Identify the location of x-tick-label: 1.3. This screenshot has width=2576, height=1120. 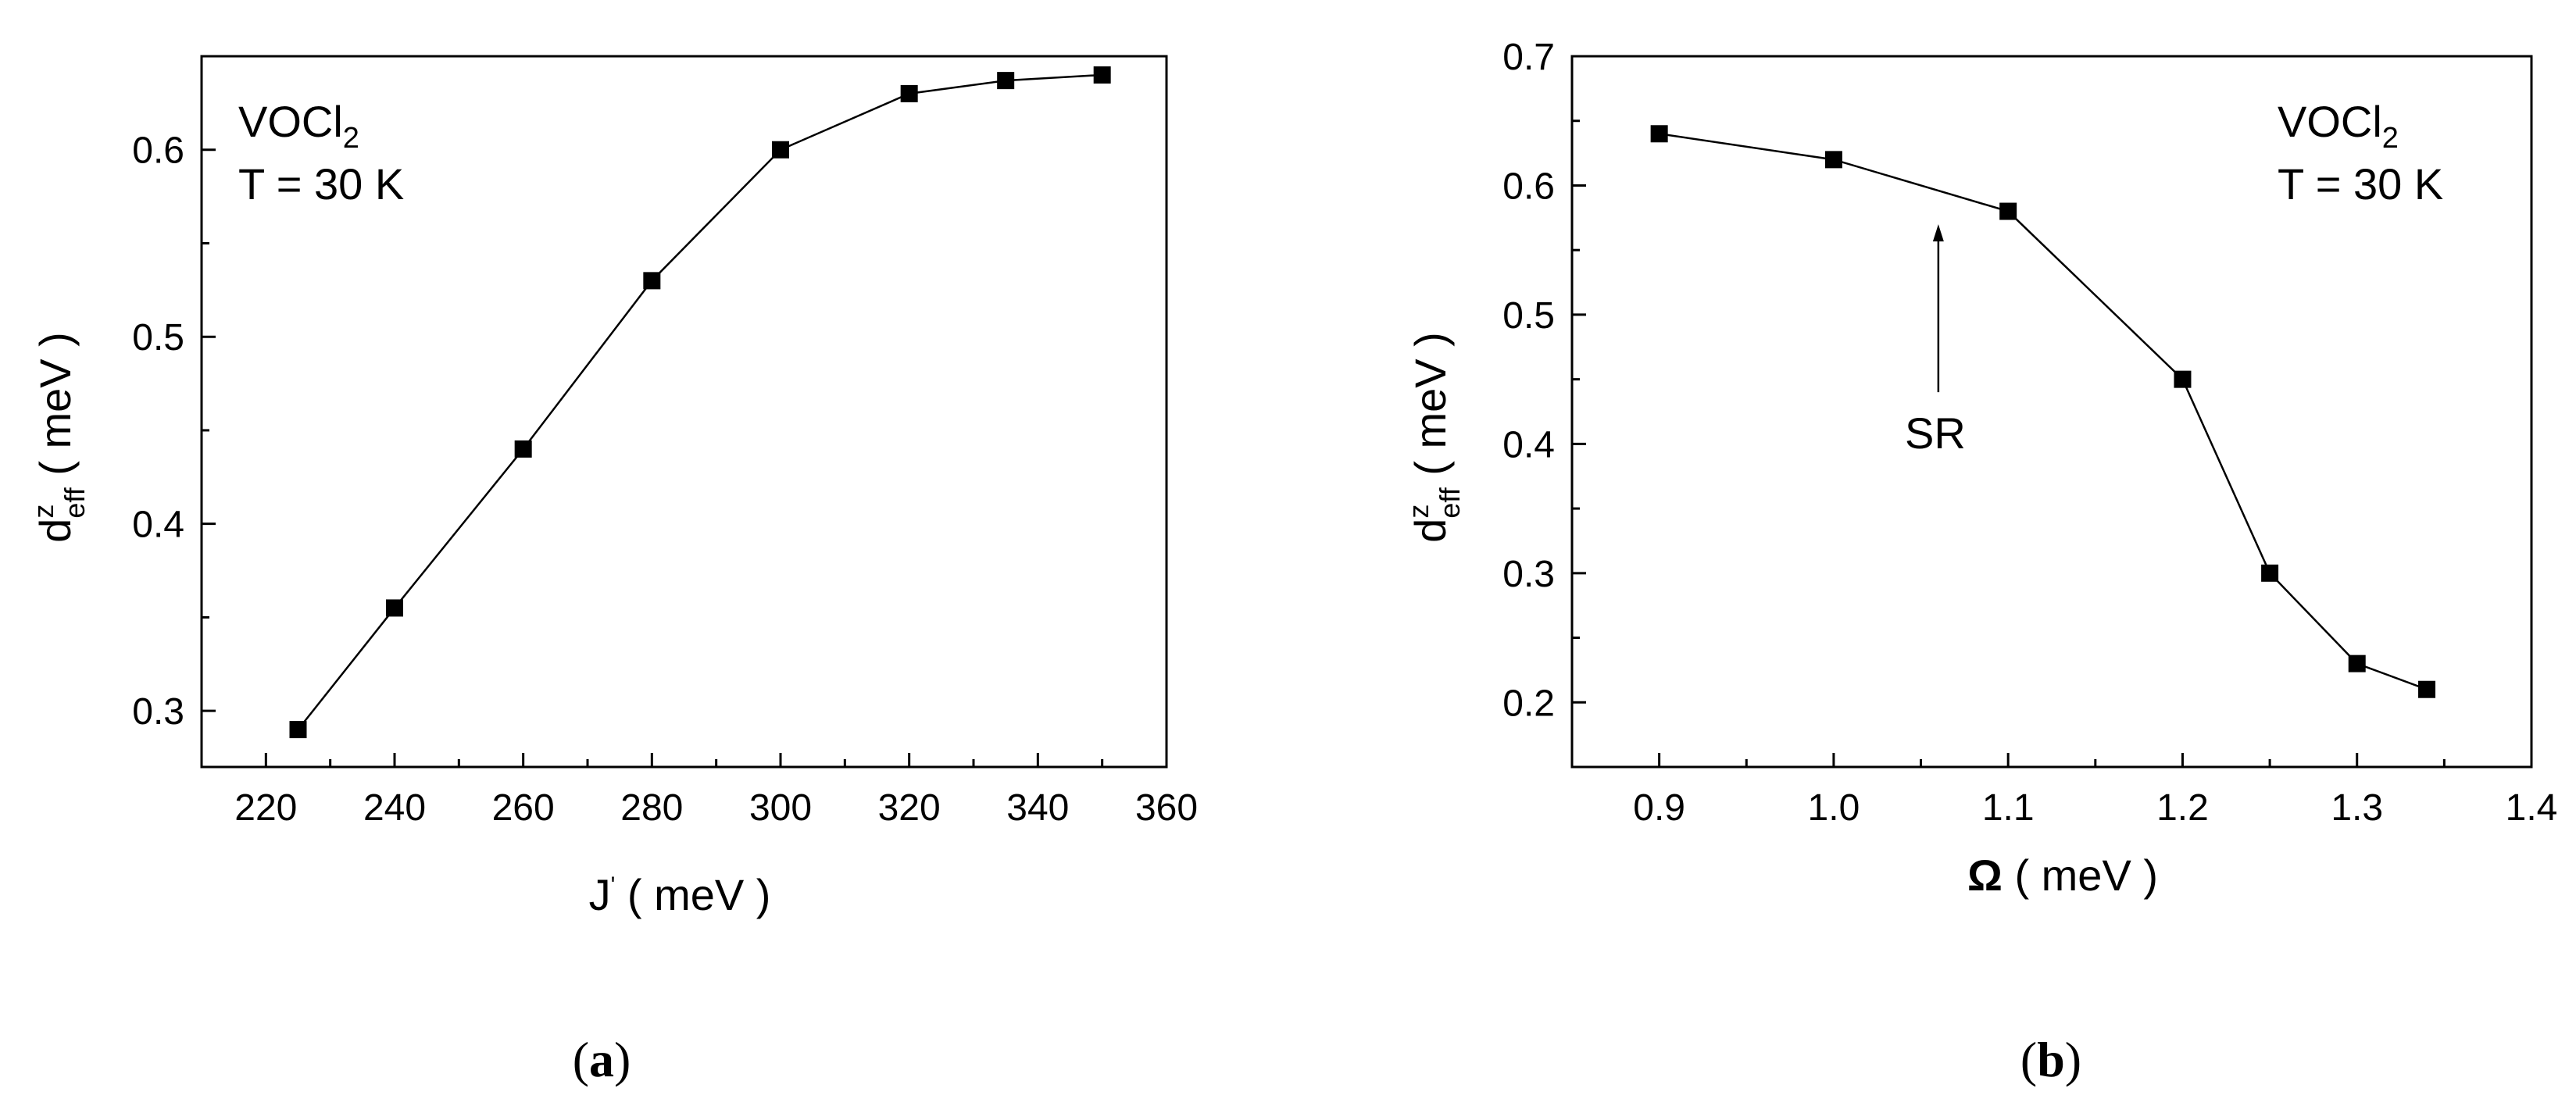
(2357, 808).